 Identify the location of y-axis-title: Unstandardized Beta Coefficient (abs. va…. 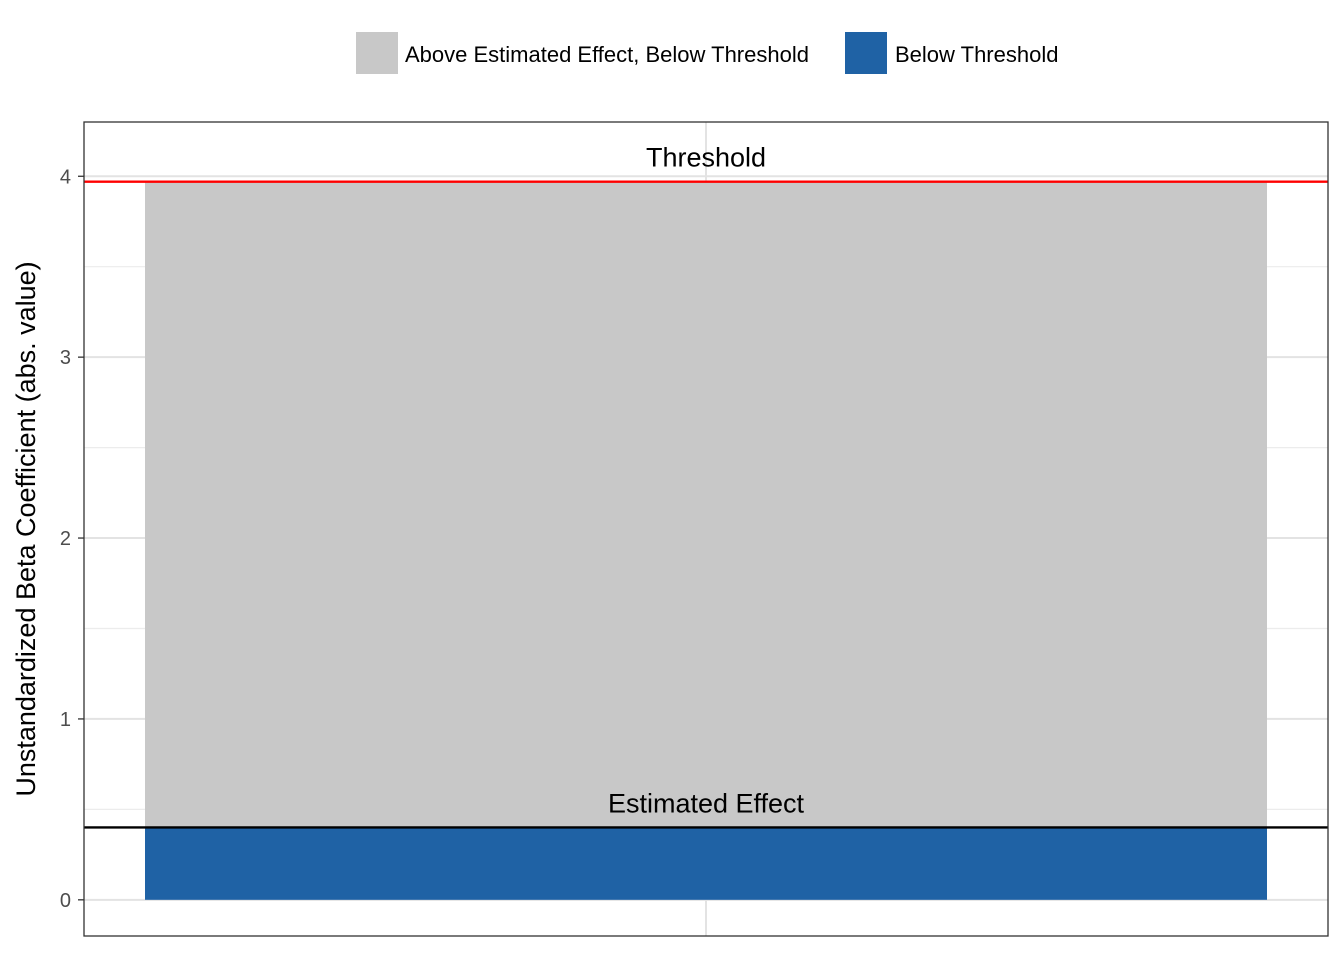
(26, 528).